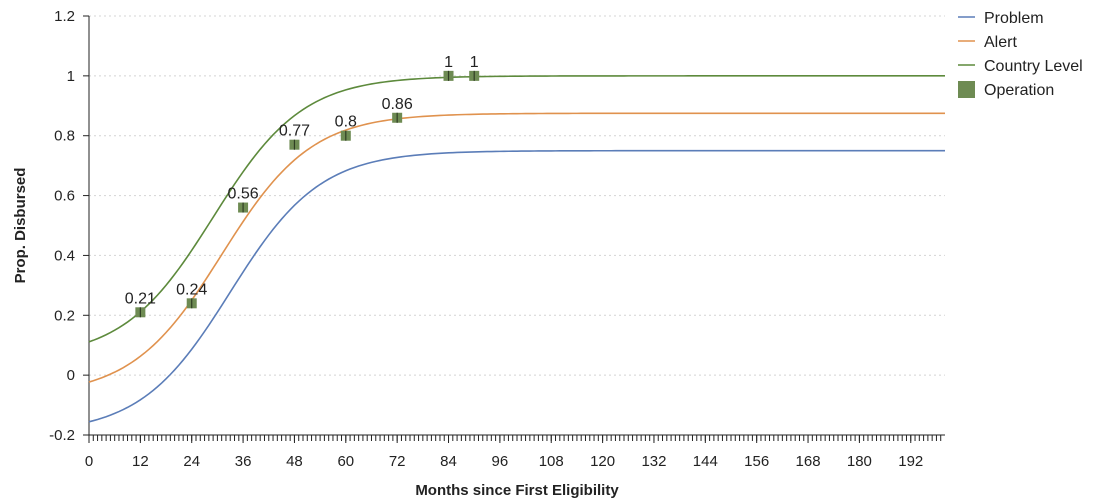 Image resolution: width=1107 pixels, height=503 pixels. I want to click on y-tick-label: 0.4, so click(64, 255).